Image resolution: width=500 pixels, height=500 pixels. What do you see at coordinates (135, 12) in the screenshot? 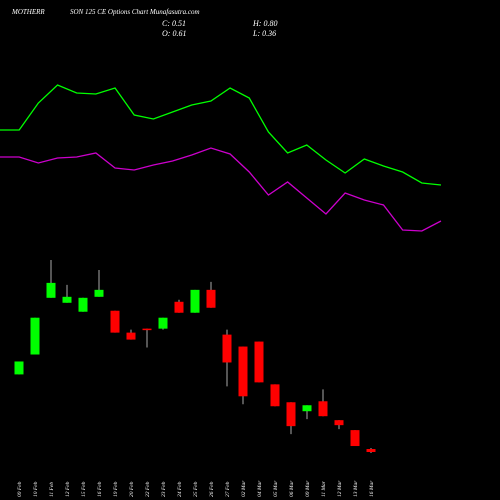
I see `title-right: SON 125 CE Options Chart Munafasutra.com` at bounding box center [135, 12].